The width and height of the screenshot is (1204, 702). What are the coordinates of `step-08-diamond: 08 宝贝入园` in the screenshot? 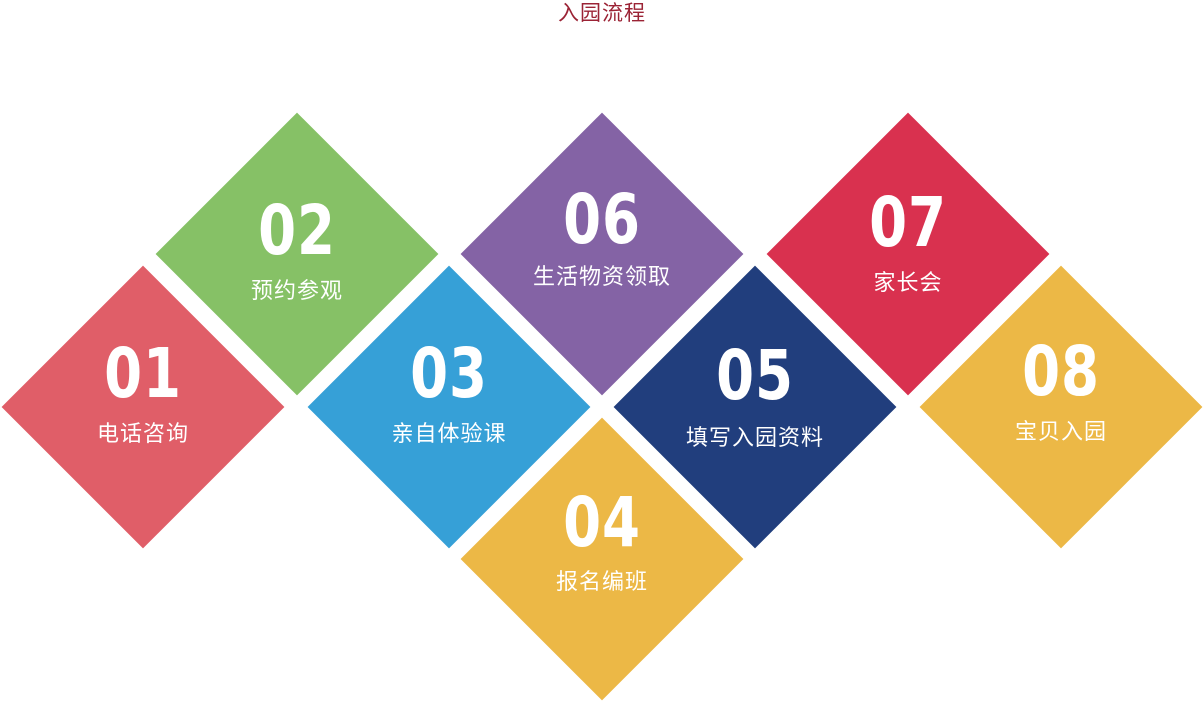 It's located at (1061, 407).